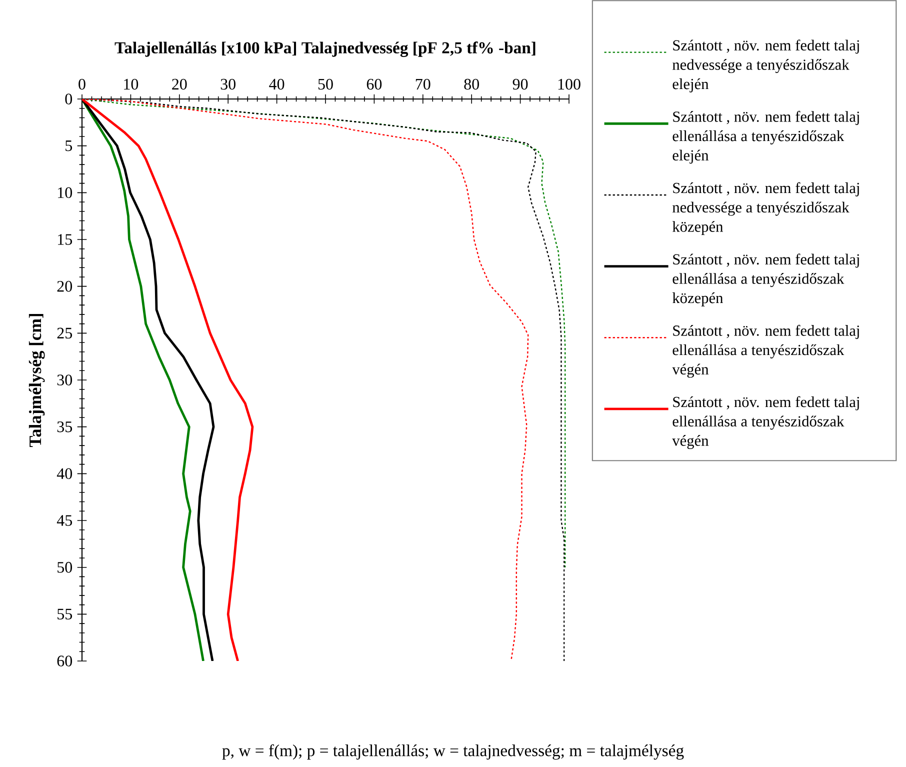 This screenshot has height=767, width=906. Describe the element at coordinates (765, 280) in the screenshot. I see `legend-label: Szántott , növ. nem fedett talaj ellenállása a tenyészidőszak közepén` at that location.